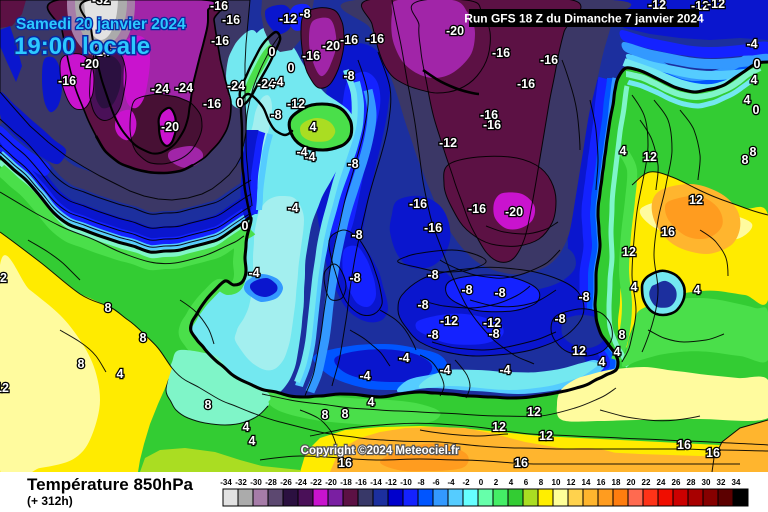 The height and width of the screenshot is (512, 768). What do you see at coordinates (616, 482) in the screenshot?
I see `svg-text: 18` at bounding box center [616, 482].